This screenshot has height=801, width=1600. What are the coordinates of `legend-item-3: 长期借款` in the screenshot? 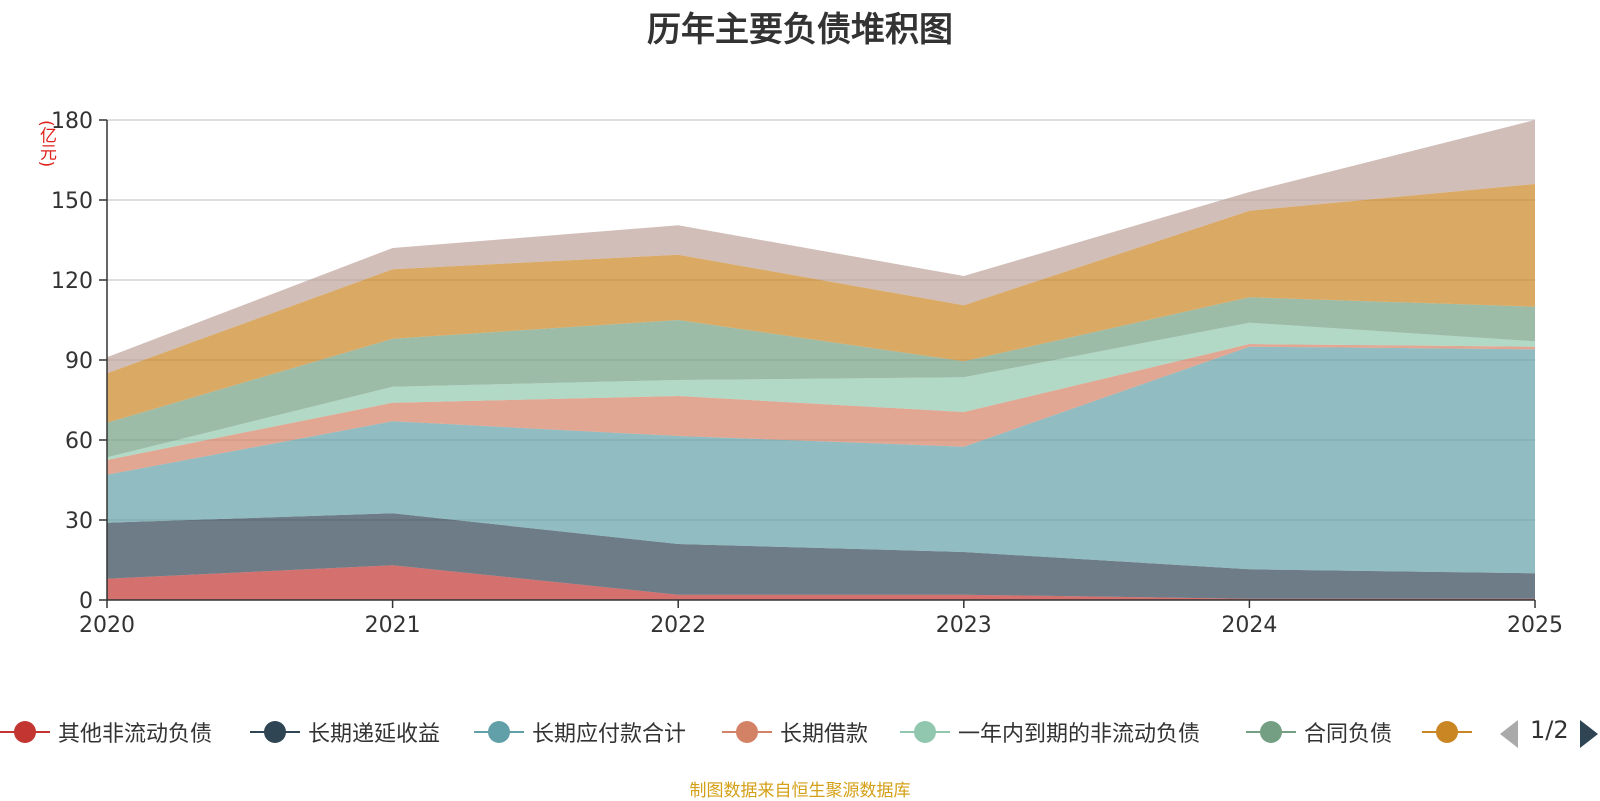 It's located at (795, 732).